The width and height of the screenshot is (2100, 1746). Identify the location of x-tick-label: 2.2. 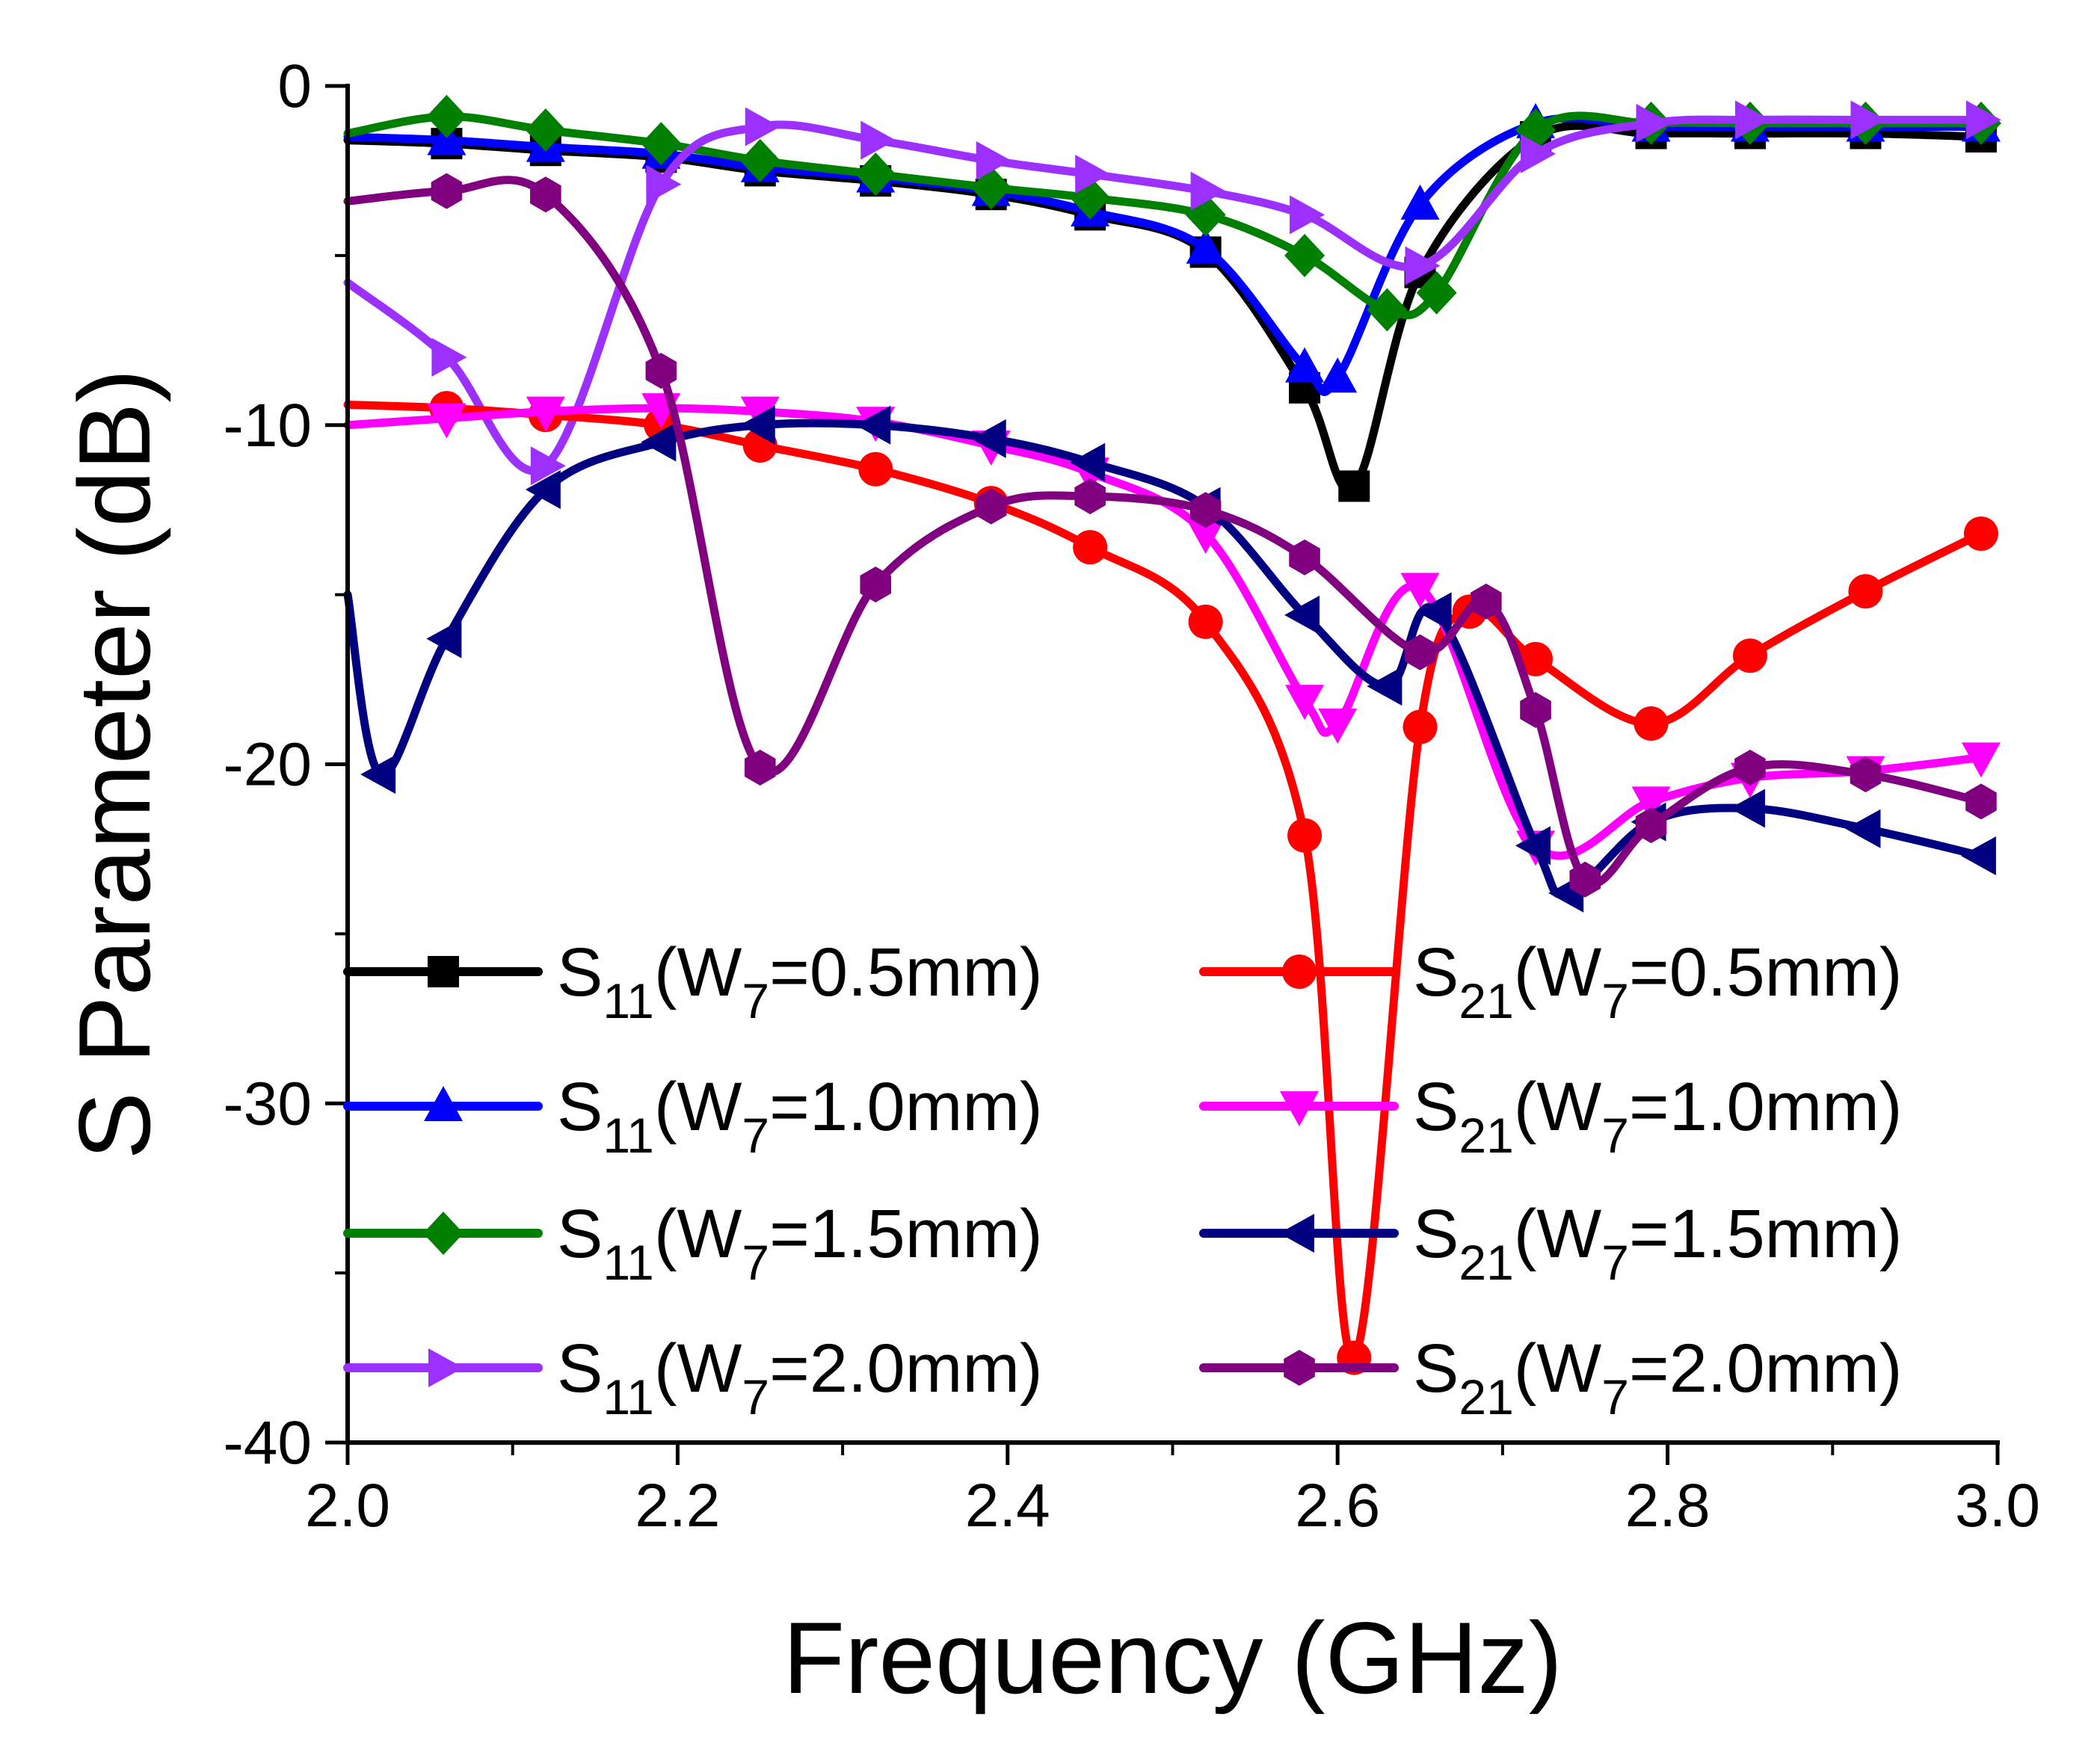
(677, 1506).